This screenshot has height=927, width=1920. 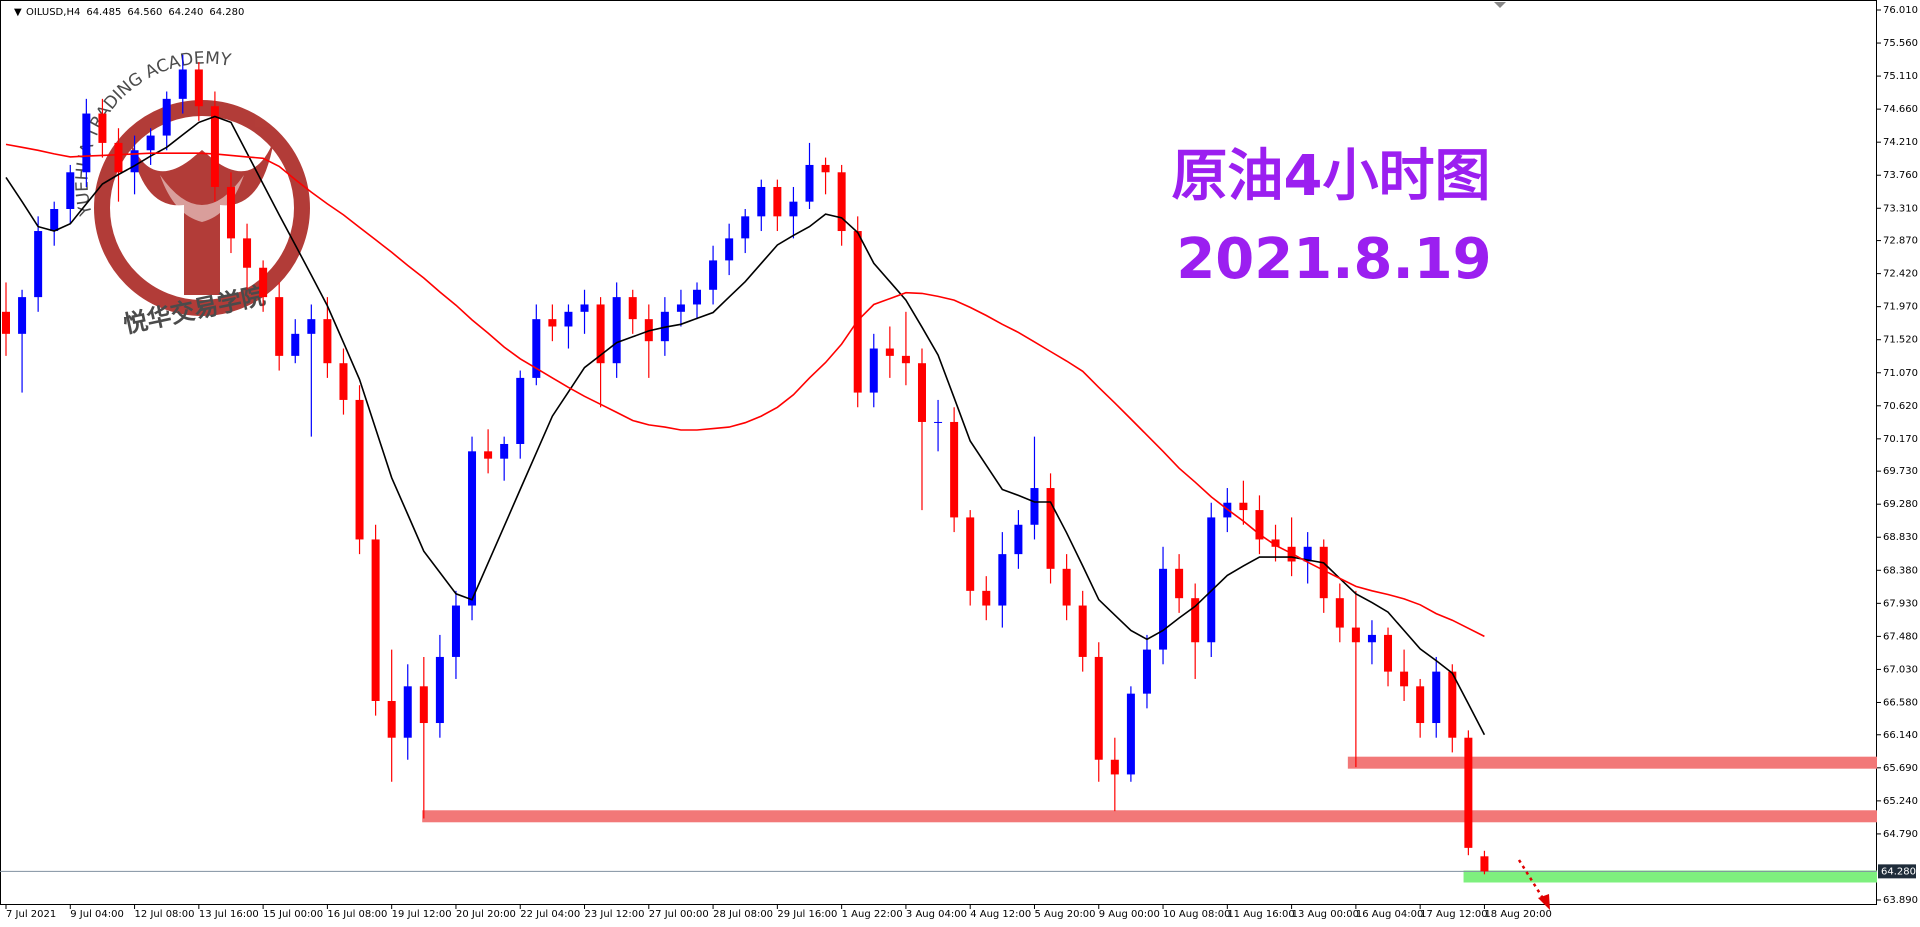 What do you see at coordinates (1900, 570) in the screenshot?
I see `y-tick-label: 68.380` at bounding box center [1900, 570].